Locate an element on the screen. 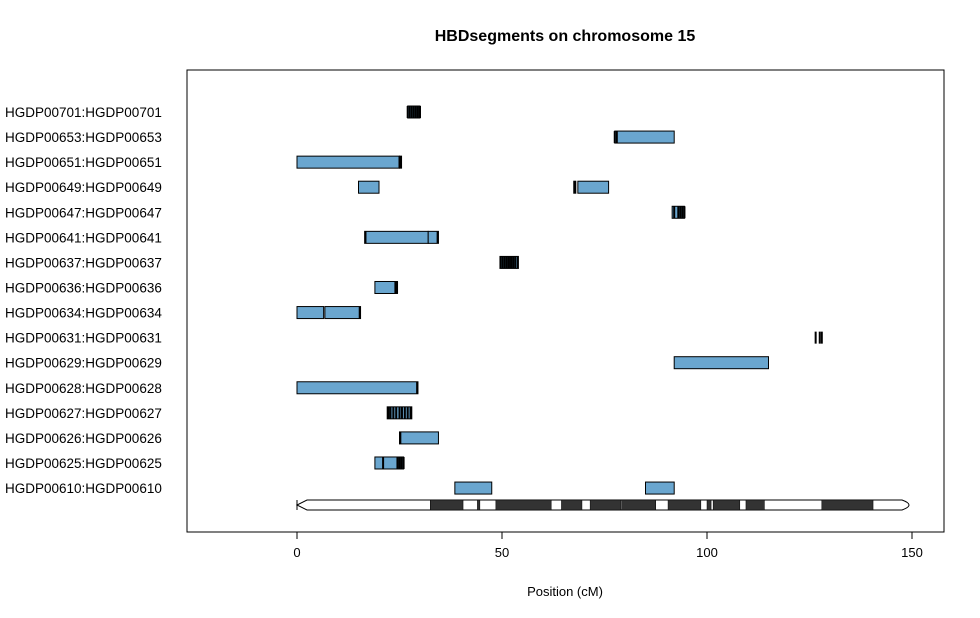 This screenshot has width=980, height=618. row-label: HGDP00627:HGDP00627 is located at coordinates (83, 413).